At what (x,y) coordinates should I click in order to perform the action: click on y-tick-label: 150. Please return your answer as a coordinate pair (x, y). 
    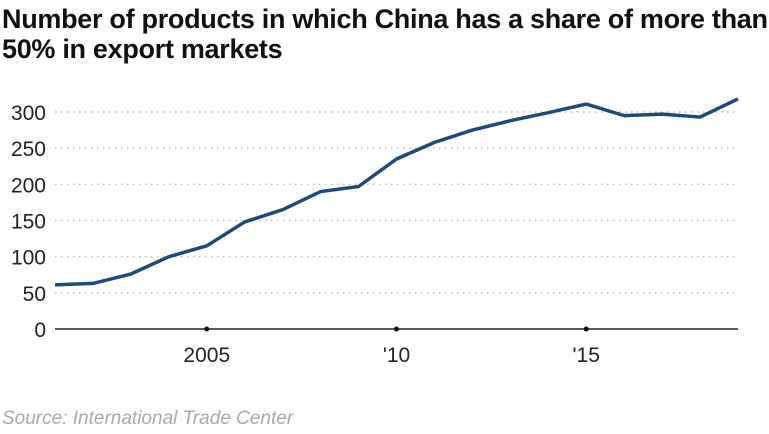
    Looking at the image, I should click on (28, 222).